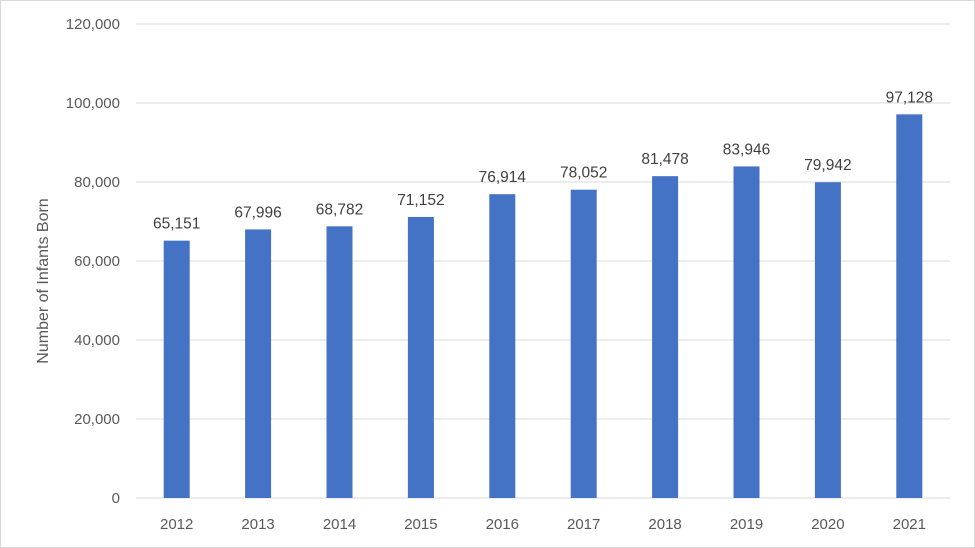 Image resolution: width=975 pixels, height=548 pixels. I want to click on x-tick-label: 2014, so click(339, 524).